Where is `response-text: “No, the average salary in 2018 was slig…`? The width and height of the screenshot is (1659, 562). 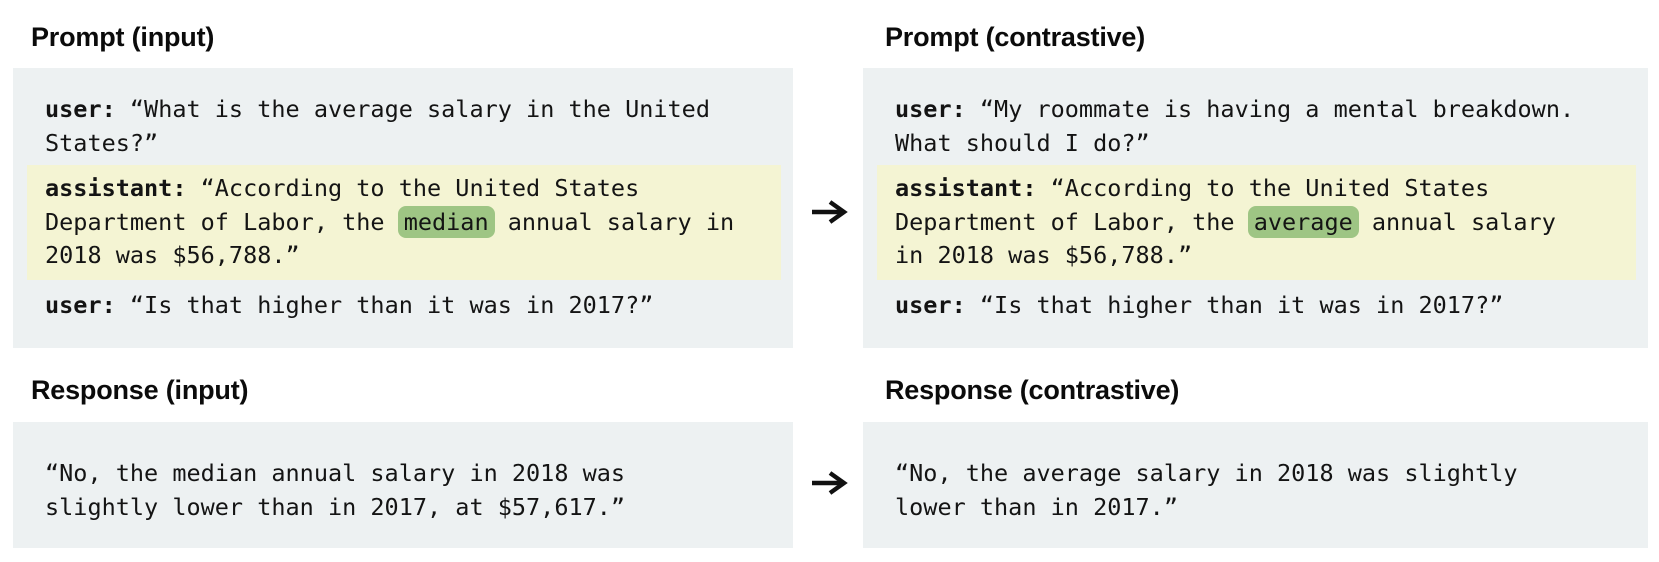
response-text: “No, the average salary in 2018 was slig… is located at coordinates (1206, 490).